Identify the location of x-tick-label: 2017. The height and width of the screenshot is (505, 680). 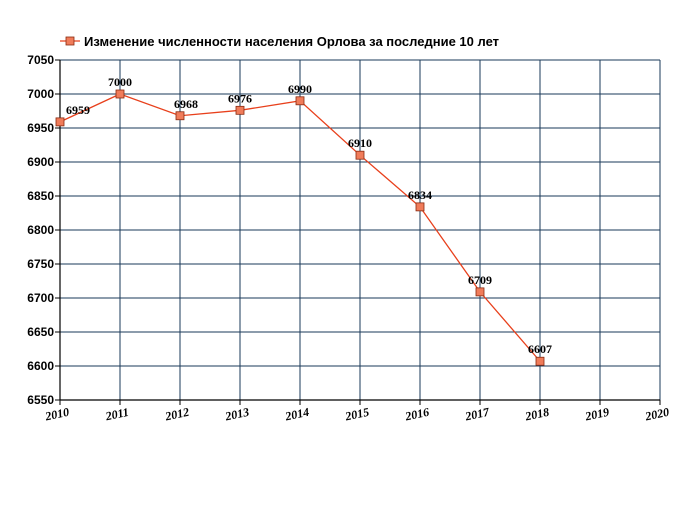
(477, 414).